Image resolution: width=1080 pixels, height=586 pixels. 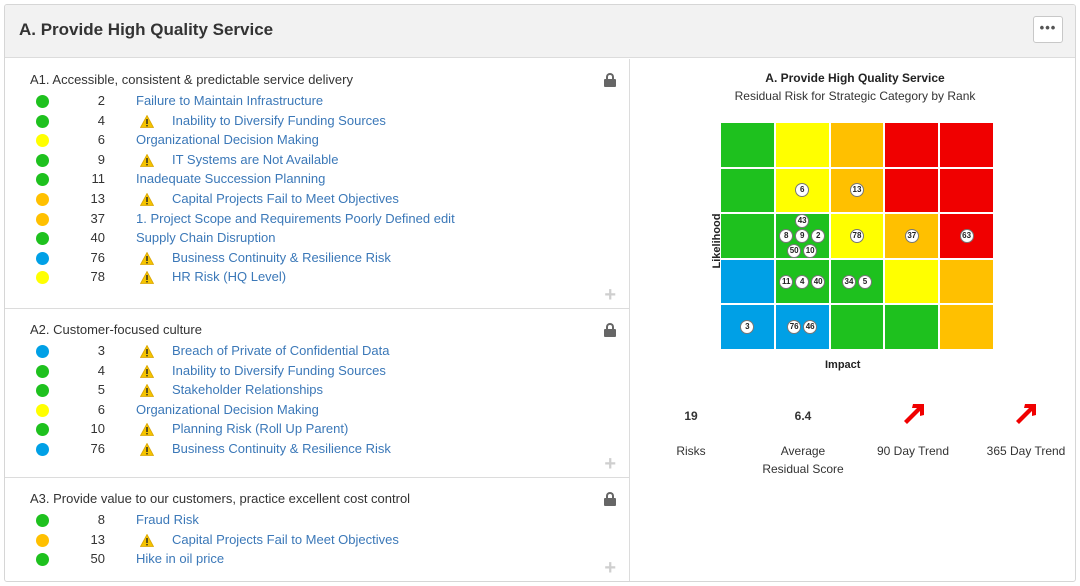 What do you see at coordinates (786, 236) in the screenshot?
I see `risk-point: 8` at bounding box center [786, 236].